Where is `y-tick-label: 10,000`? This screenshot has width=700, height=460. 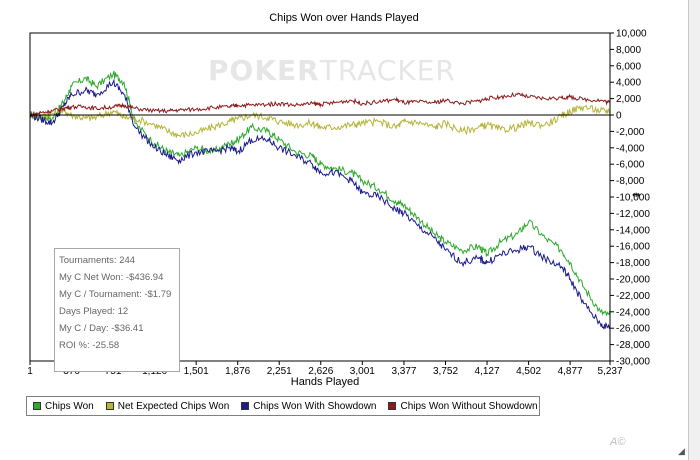
y-tick-label: 10,000 is located at coordinates (631, 34).